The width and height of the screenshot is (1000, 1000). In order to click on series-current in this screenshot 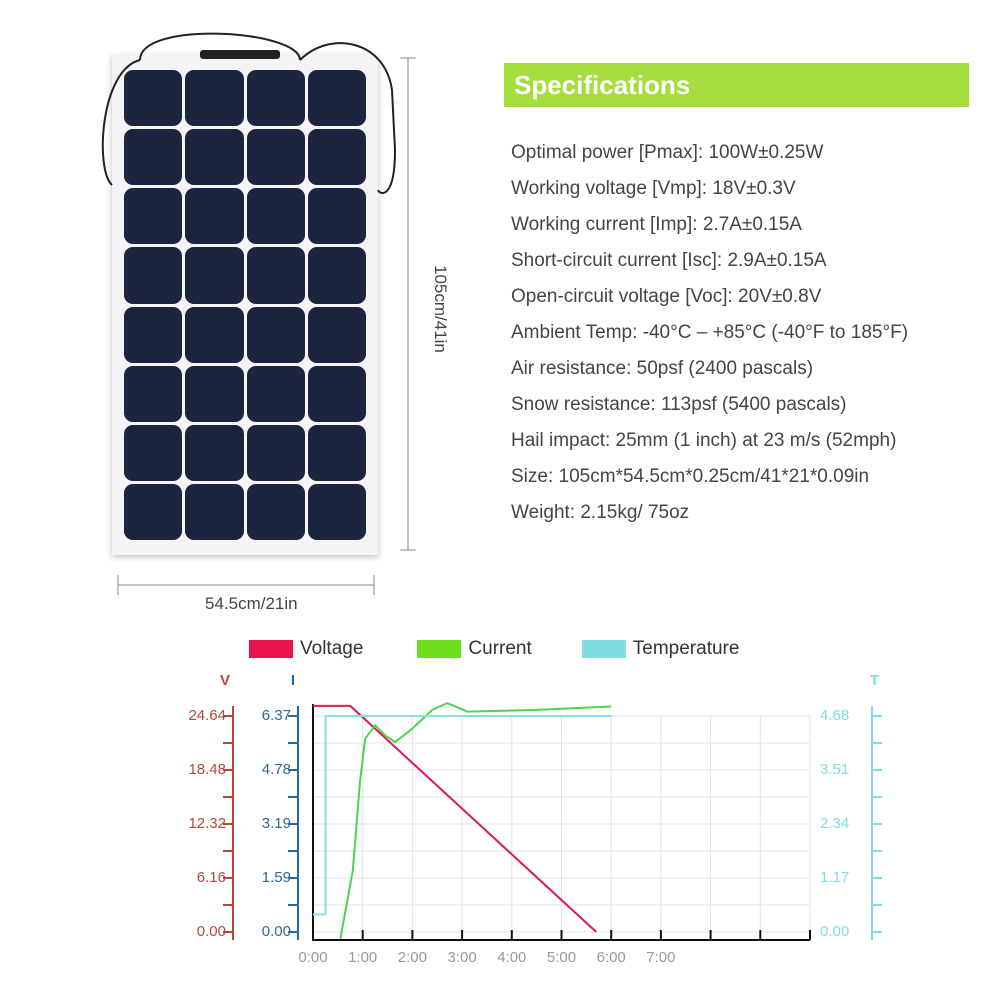, I will do `click(475, 820)`.